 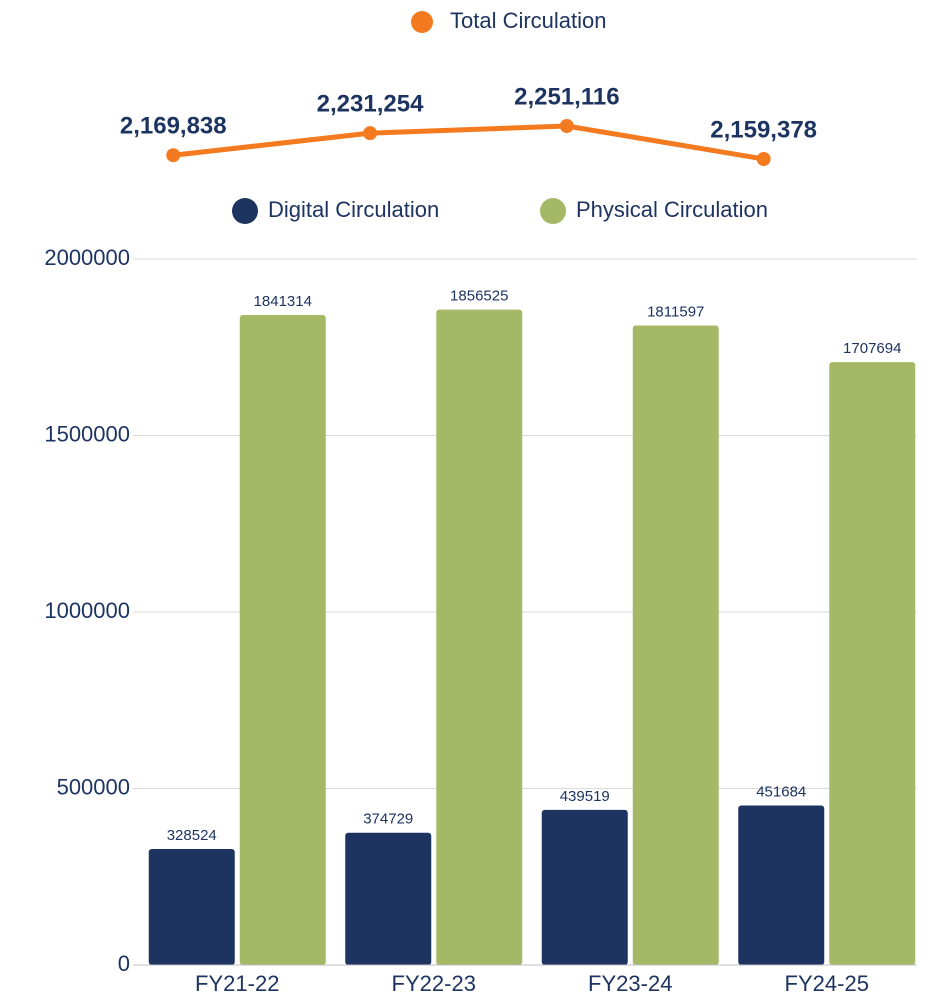 What do you see at coordinates (124, 963) in the screenshot?
I see `y-tick-label: 0` at bounding box center [124, 963].